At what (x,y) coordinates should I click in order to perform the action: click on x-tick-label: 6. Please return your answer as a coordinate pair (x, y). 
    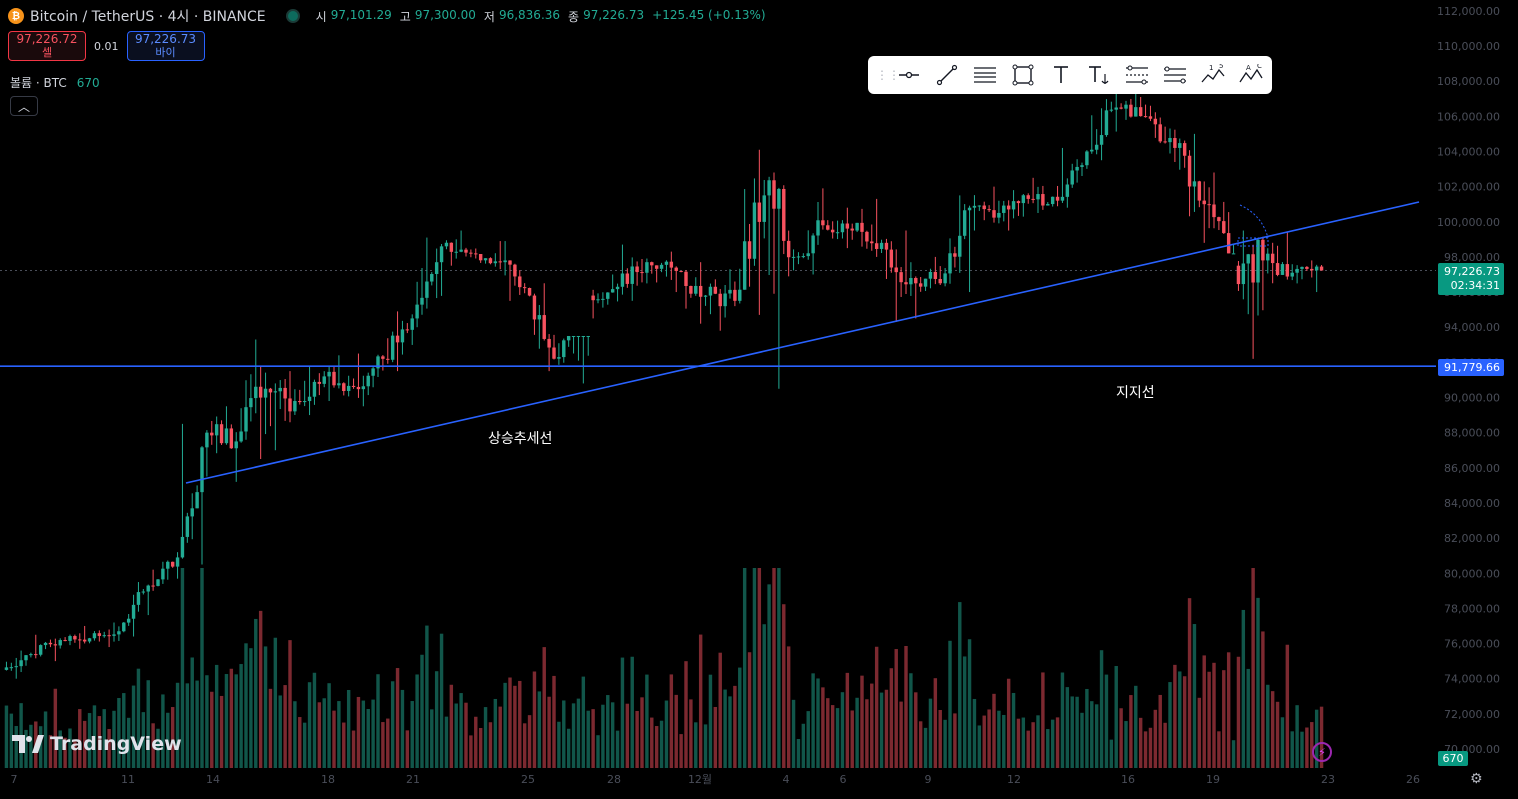
    Looking at the image, I should click on (843, 779).